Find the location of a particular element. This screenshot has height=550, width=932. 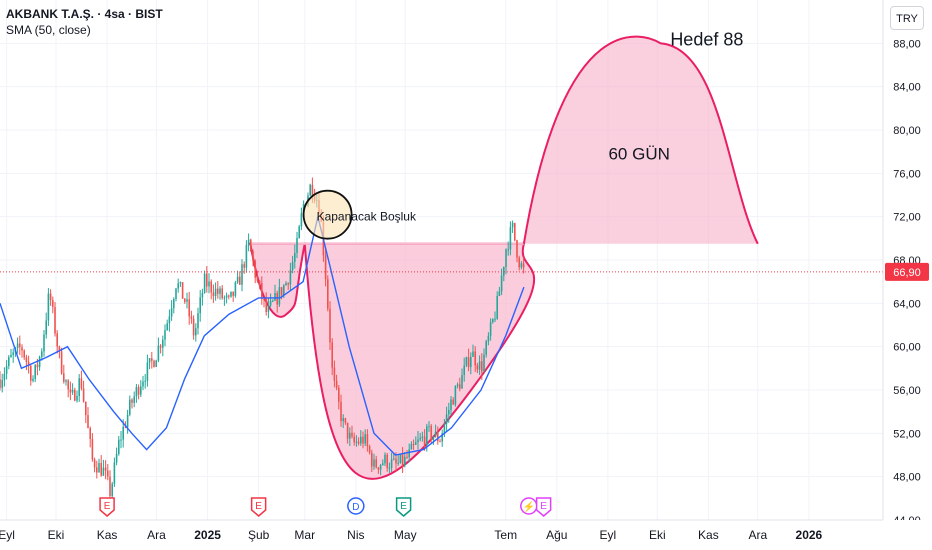

price-tick-label: 56,00 is located at coordinates (907, 391).